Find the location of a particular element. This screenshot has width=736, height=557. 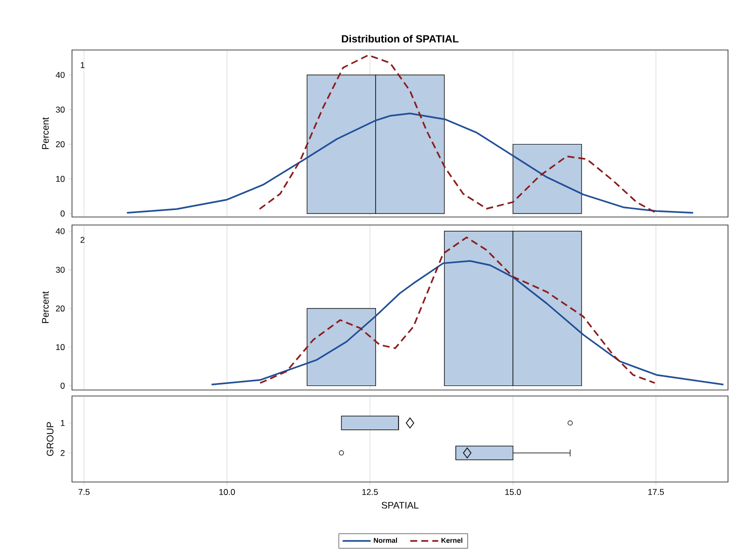

x-tick-label: 12.5 is located at coordinates (370, 492).